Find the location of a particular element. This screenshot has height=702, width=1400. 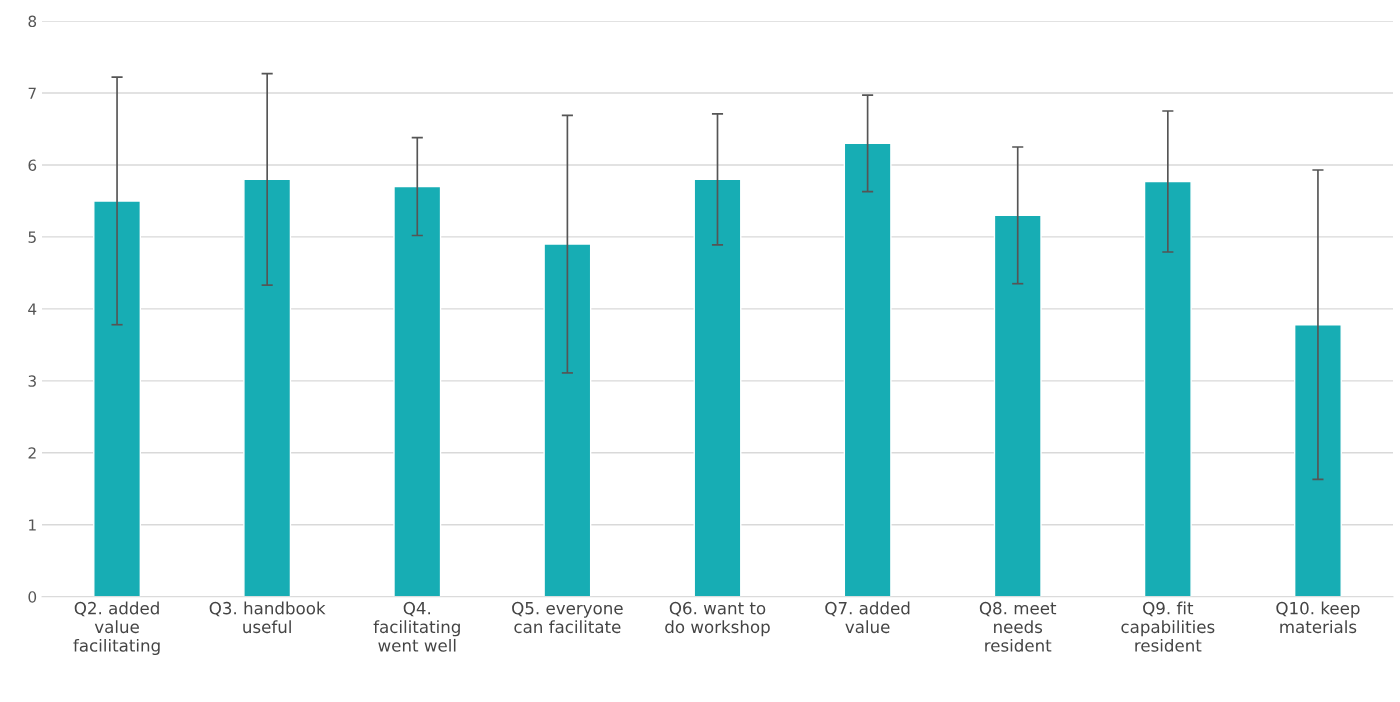

y-tick-label: 2 is located at coordinates (32, 453).